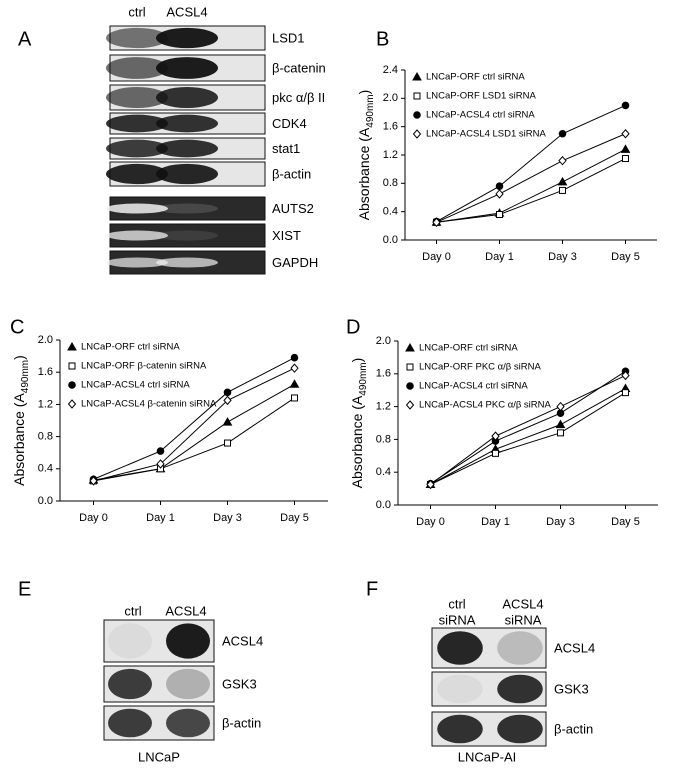 This screenshot has width=674, height=770. I want to click on column-label: ACSL4, so click(522, 603).